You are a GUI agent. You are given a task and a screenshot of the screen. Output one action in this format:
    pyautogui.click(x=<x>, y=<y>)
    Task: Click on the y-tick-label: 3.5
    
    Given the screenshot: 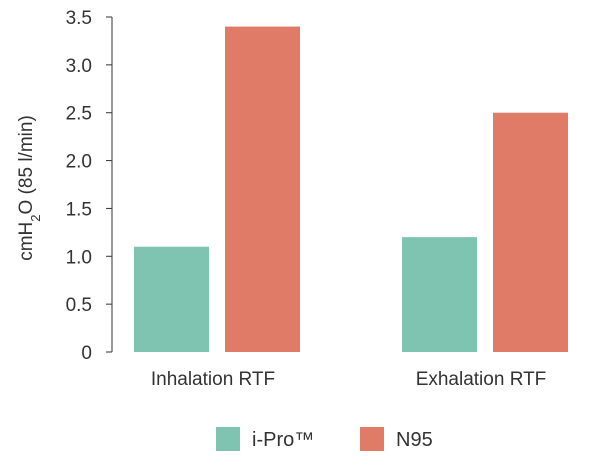 What is the action you would take?
    pyautogui.click(x=79, y=18)
    